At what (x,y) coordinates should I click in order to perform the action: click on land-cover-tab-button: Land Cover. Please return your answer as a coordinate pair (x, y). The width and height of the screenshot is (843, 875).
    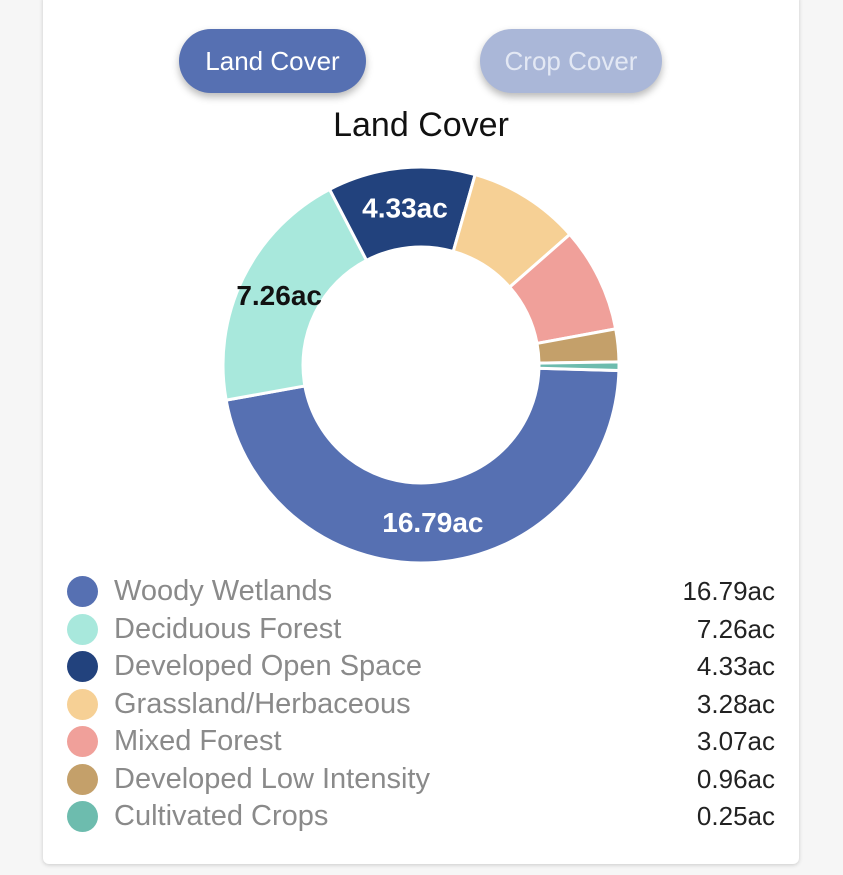
    Looking at the image, I should click on (272, 61).